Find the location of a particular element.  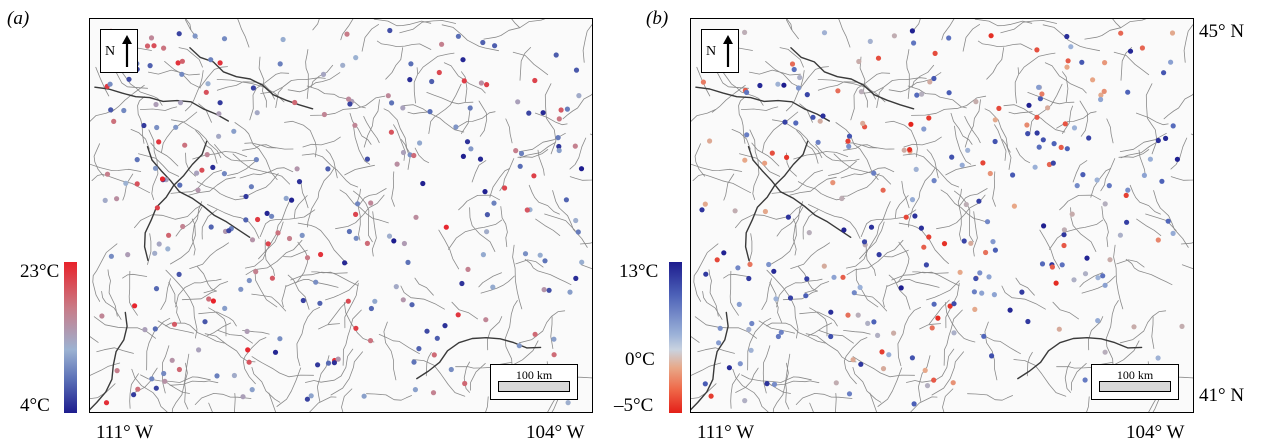

basin-boundary is located at coordinates (710, 361).